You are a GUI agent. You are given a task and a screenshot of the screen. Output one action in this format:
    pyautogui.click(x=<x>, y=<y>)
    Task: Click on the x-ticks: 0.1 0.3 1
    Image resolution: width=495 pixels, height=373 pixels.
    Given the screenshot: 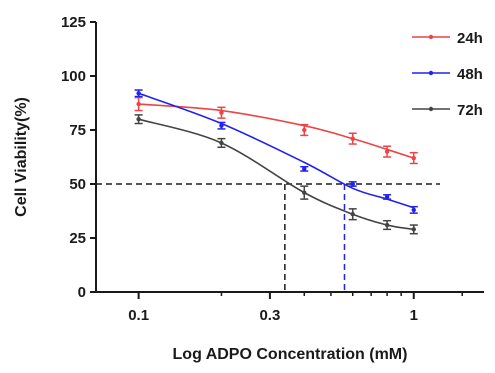 What is the action you would take?
    pyautogui.click(x=295, y=308)
    